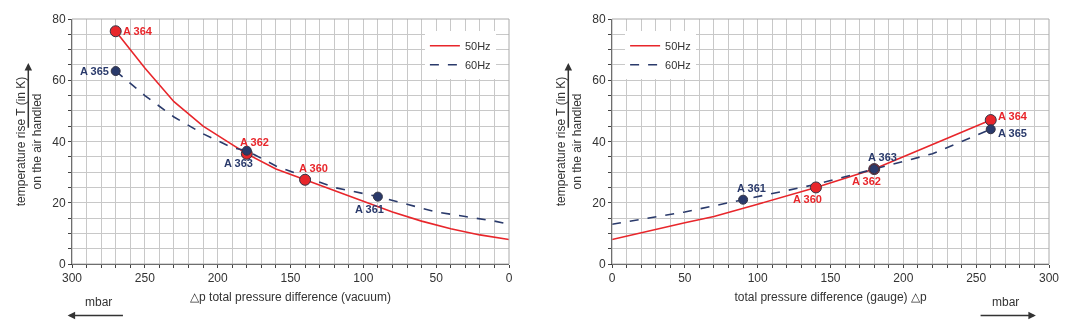 The height and width of the screenshot is (334, 1079). I want to click on x-axis-title: △p total pressure difference (vacuum), so click(290, 297).